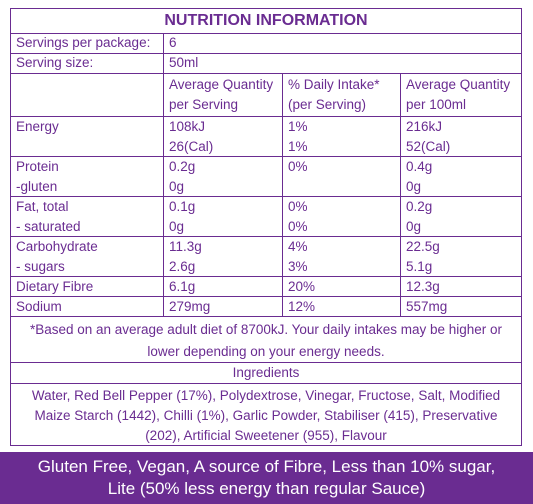  Describe the element at coordinates (48, 226) in the screenshot. I see `nutrient-label: - saturated` at that location.